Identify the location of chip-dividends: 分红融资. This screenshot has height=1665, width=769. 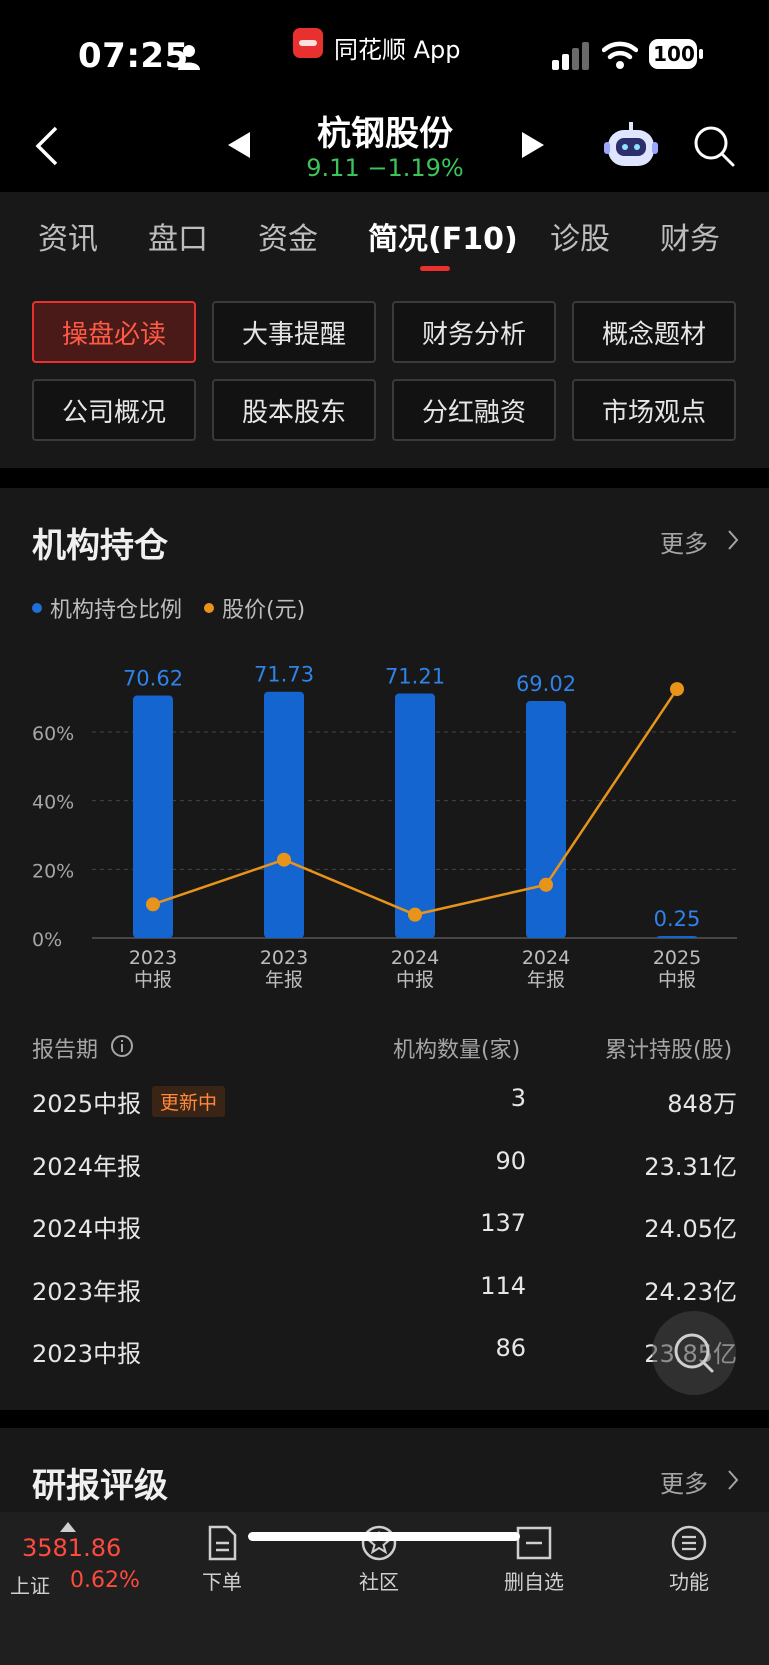
(474, 410).